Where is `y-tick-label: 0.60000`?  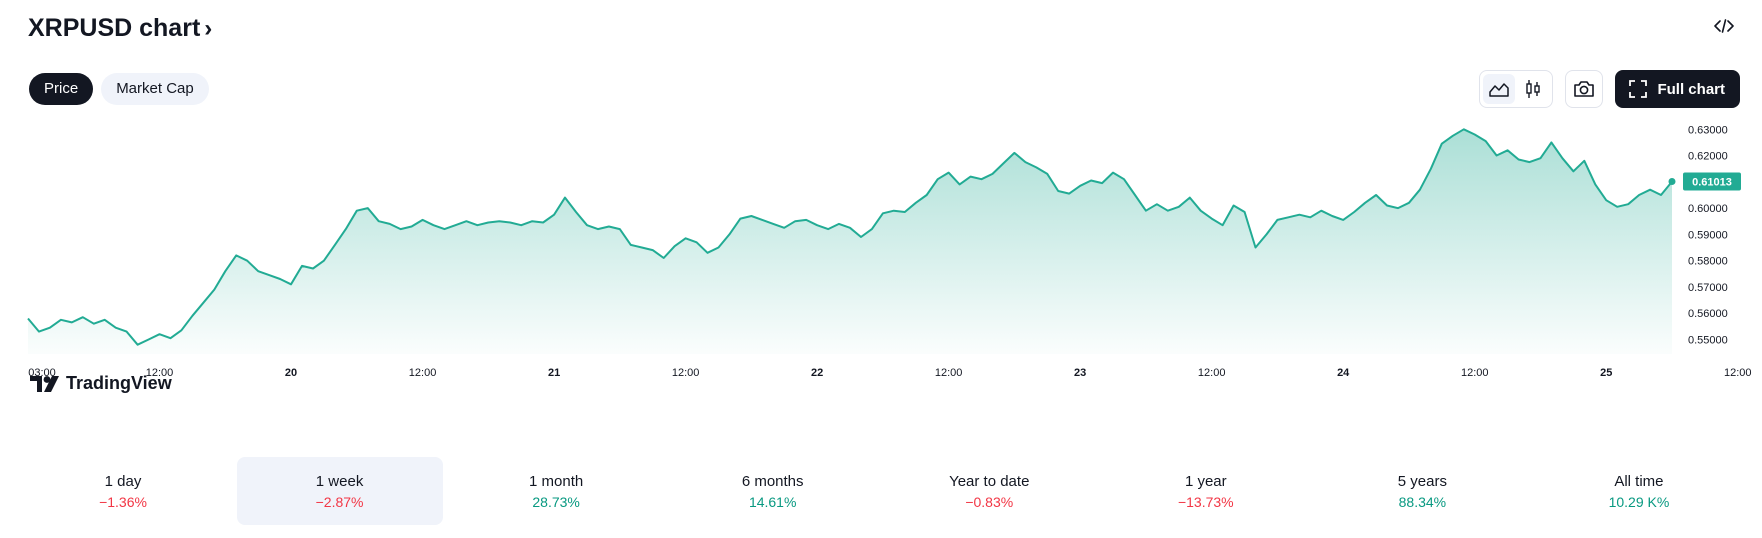
y-tick-label: 0.60000 is located at coordinates (1708, 209).